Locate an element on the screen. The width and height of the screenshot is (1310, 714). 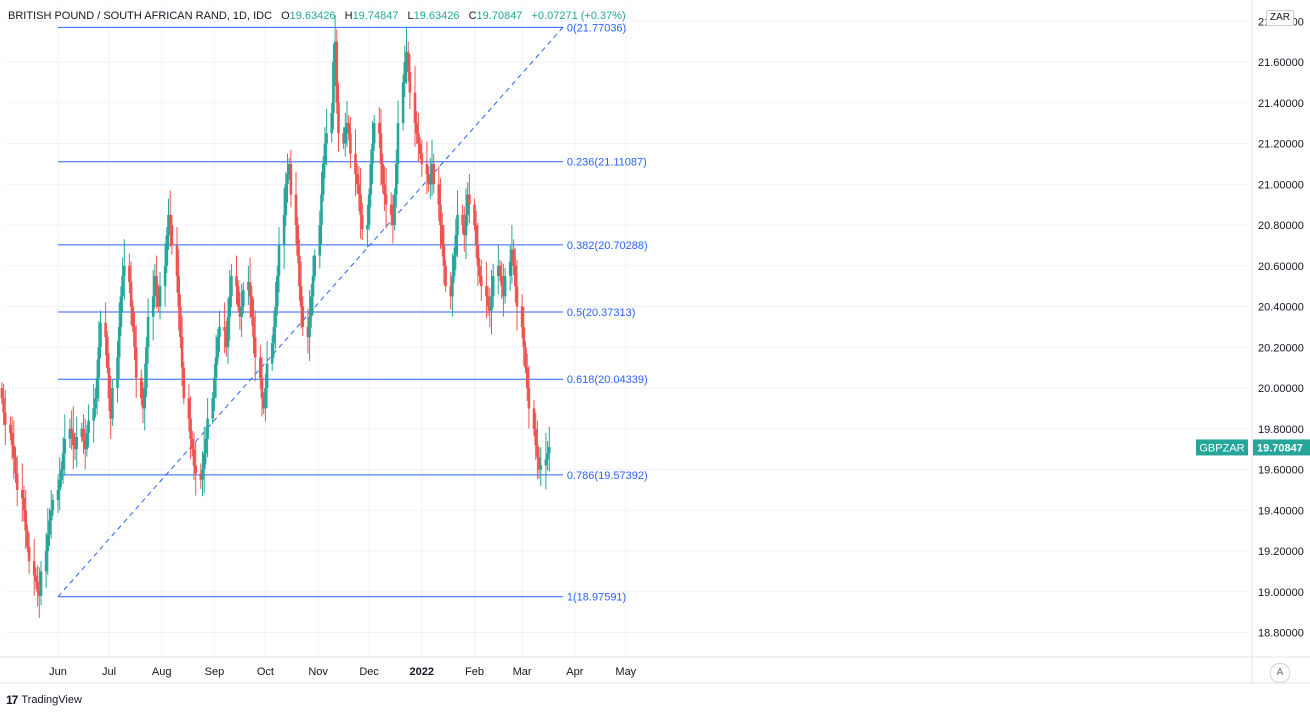
close-value: 19.70847 is located at coordinates (499, 16).